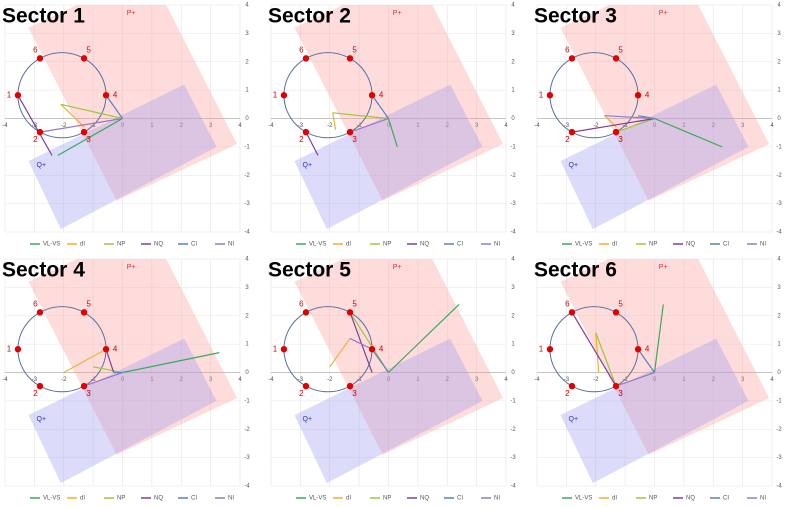  I want to click on point-label: 4, so click(647, 348).